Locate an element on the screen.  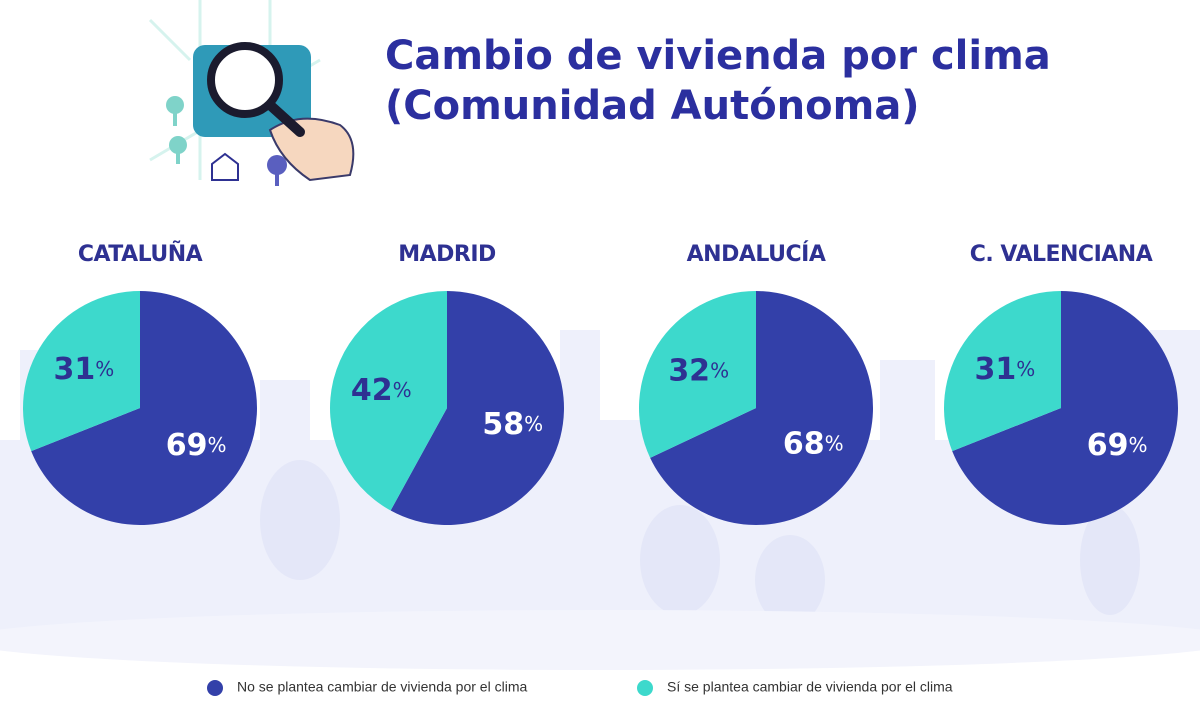
value-label: 42% is located at coordinates (381, 390).